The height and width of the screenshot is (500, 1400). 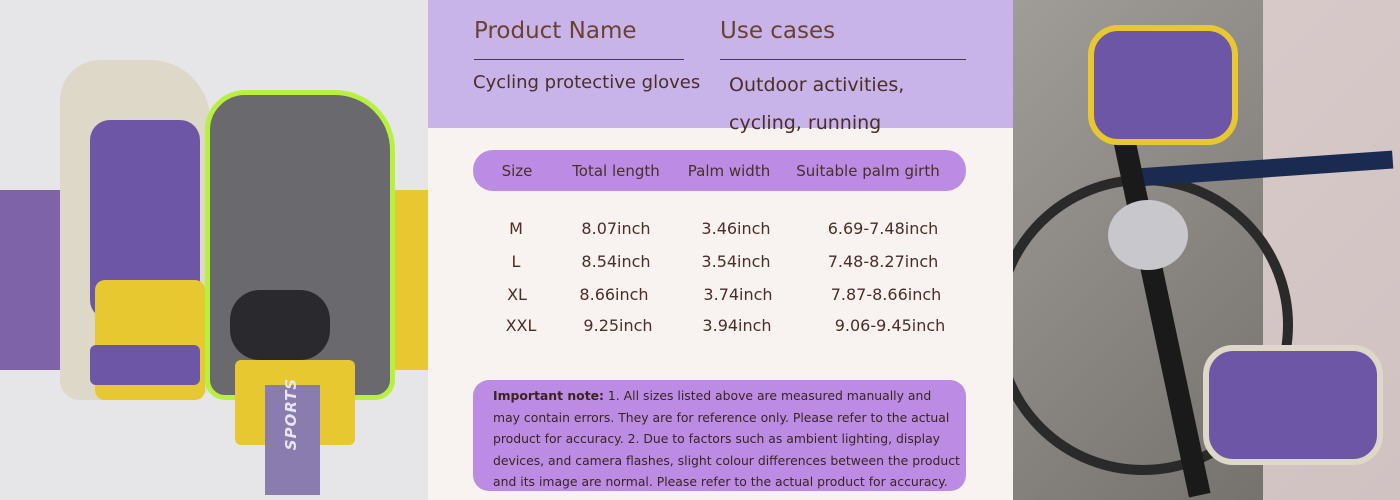 I want to click on girth-cell: 7.48-8.27inch, so click(x=883, y=261).